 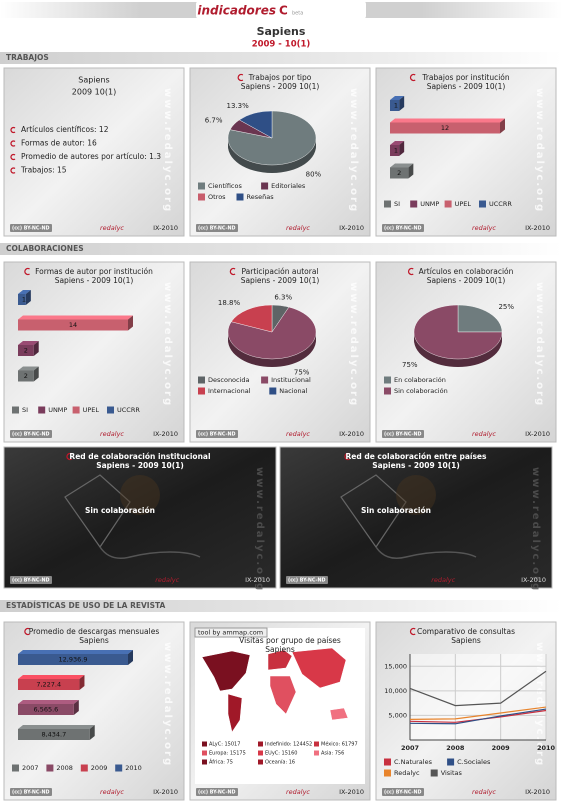 What do you see at coordinates (478, 688) in the screenshot?
I see `series-line` at bounding box center [478, 688].